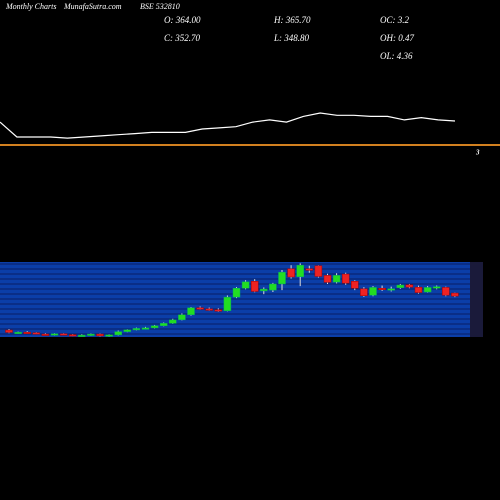 The height and width of the screenshot is (500, 500). What do you see at coordinates (292, 20) in the screenshot?
I see `high-stat: H: 365.70` at bounding box center [292, 20].